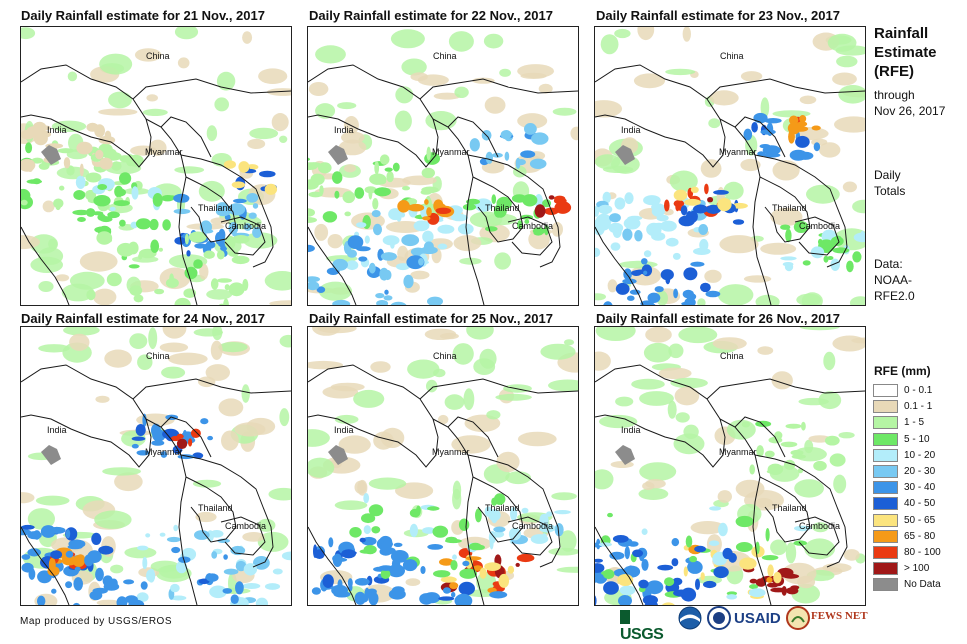 This screenshot has height=644, width=967. Describe the element at coordinates (789, 508) in the screenshot. I see `label-thailand: Thailand` at that location.